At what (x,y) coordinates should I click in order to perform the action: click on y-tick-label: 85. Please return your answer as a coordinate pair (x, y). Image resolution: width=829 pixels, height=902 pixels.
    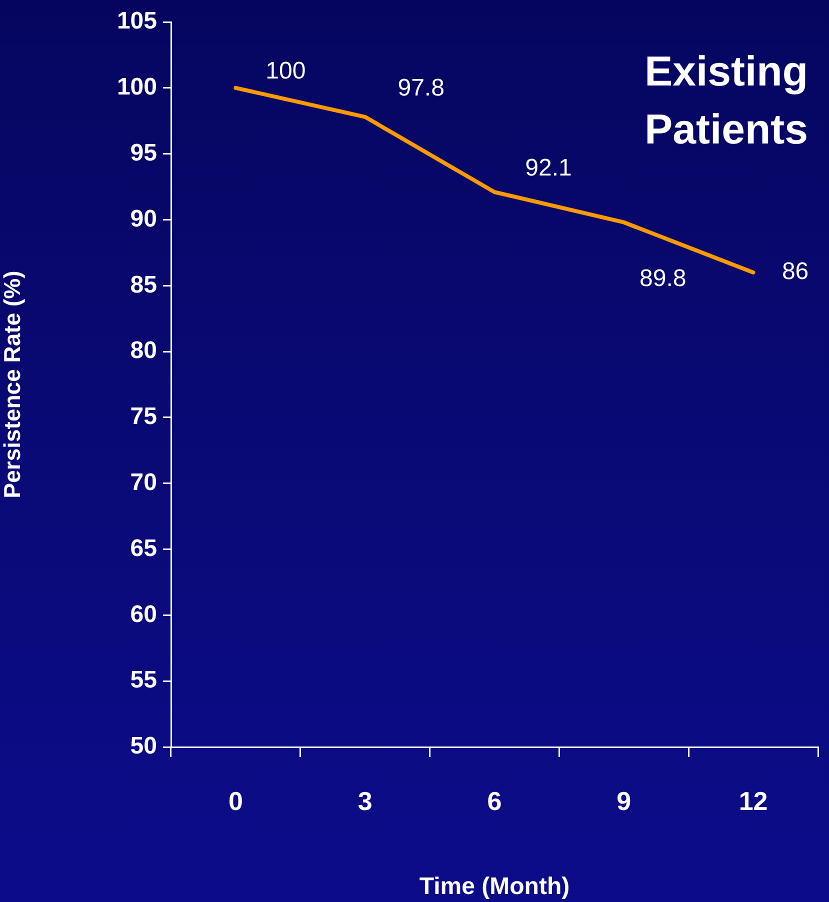
    Looking at the image, I should click on (143, 284).